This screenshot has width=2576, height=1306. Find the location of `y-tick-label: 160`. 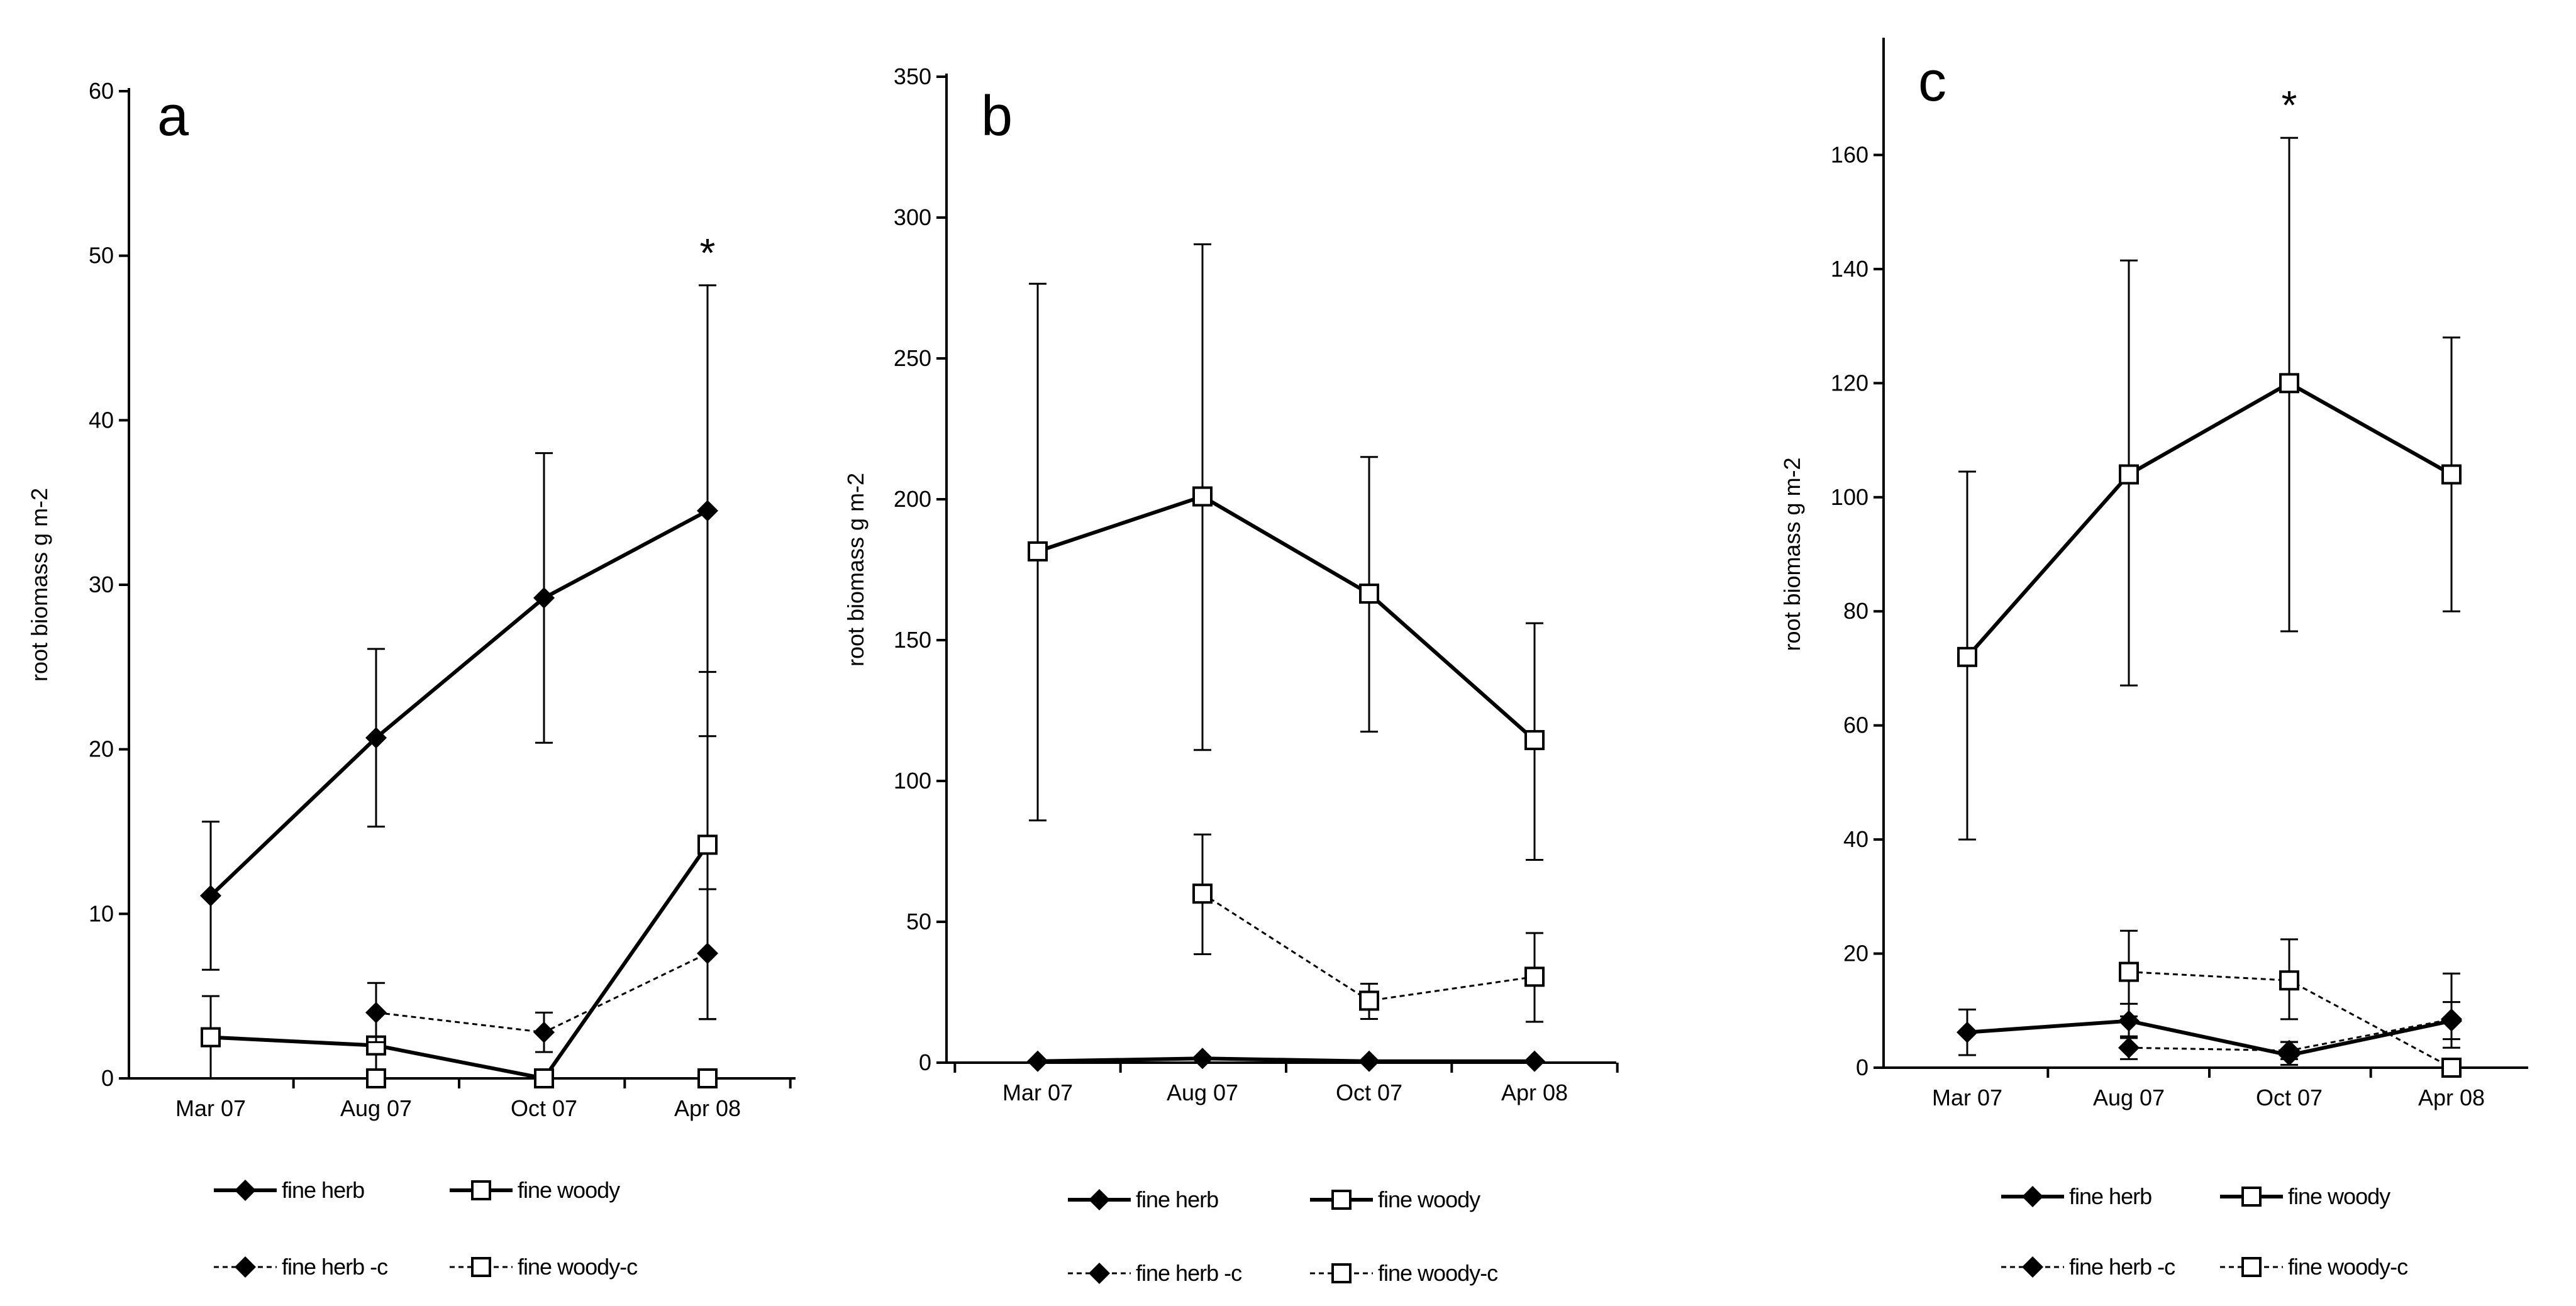

y-tick-label: 160 is located at coordinates (1849, 154).